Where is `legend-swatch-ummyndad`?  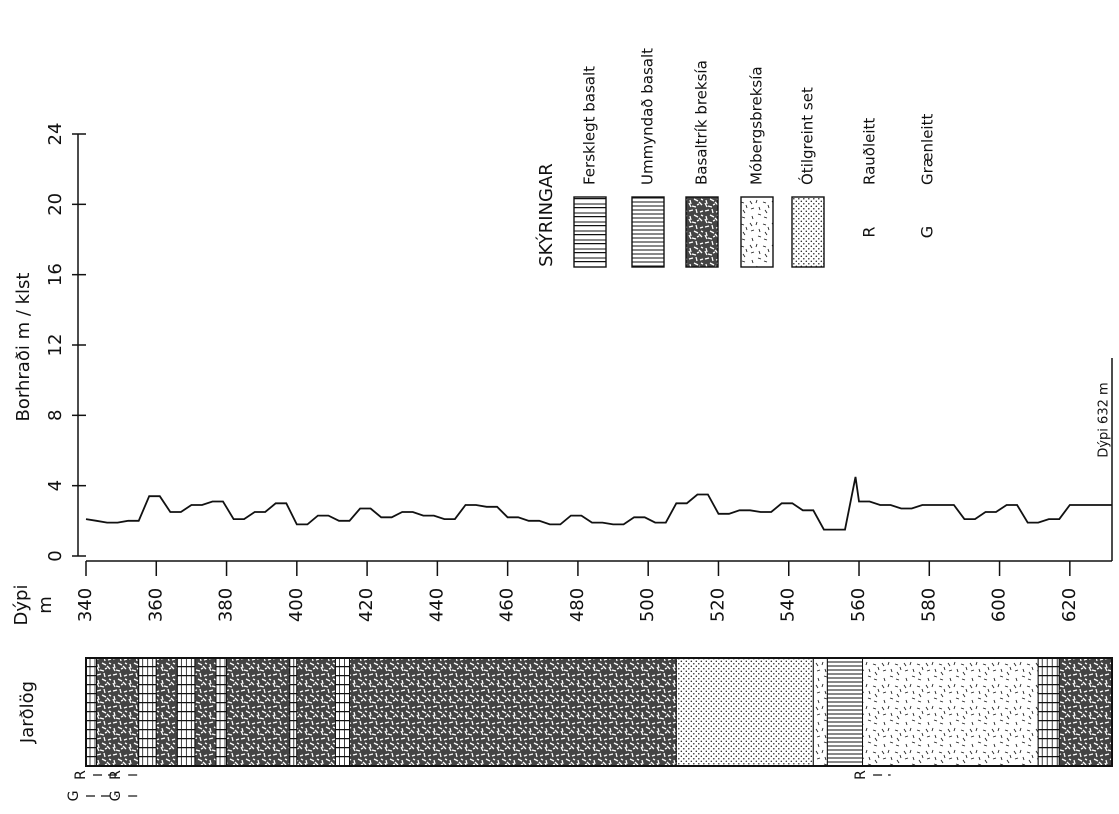
legend-swatch-ummyndad is located at coordinates (648, 232).